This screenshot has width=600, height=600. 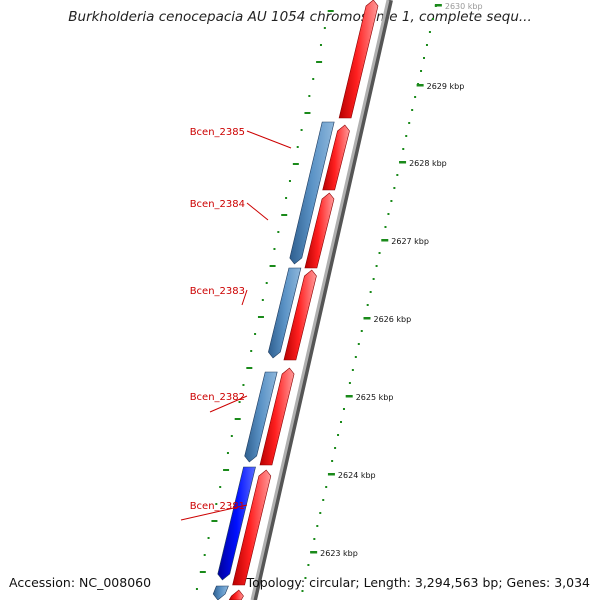 I want to click on gene-name-label: Bcen_2382, so click(x=217, y=397).